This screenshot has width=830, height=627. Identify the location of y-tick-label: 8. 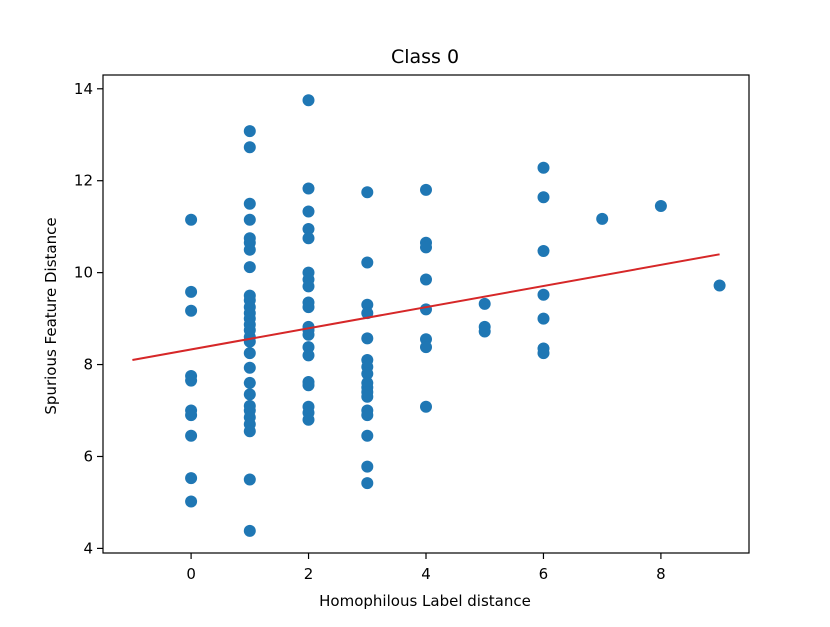
(88, 365).